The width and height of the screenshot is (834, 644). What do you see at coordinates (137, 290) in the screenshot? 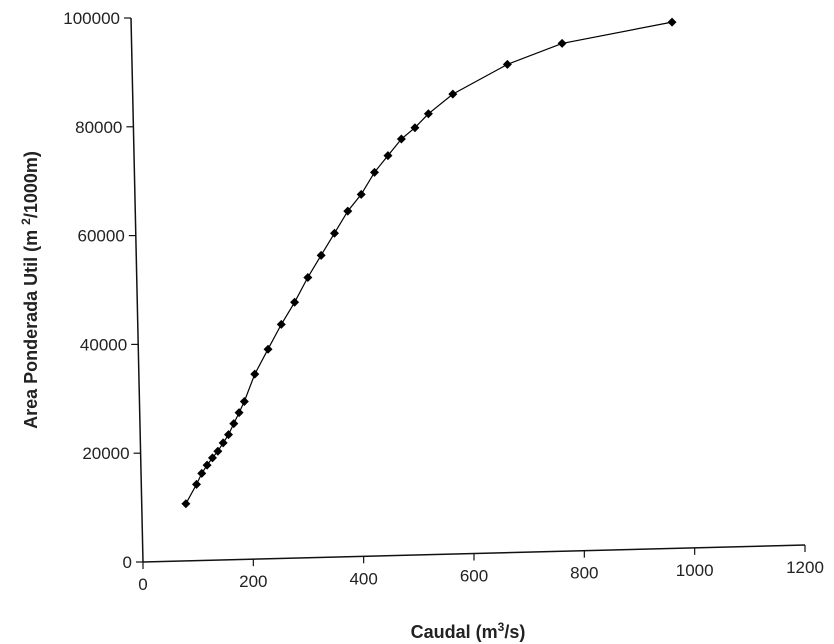
I see `y-axis` at bounding box center [137, 290].